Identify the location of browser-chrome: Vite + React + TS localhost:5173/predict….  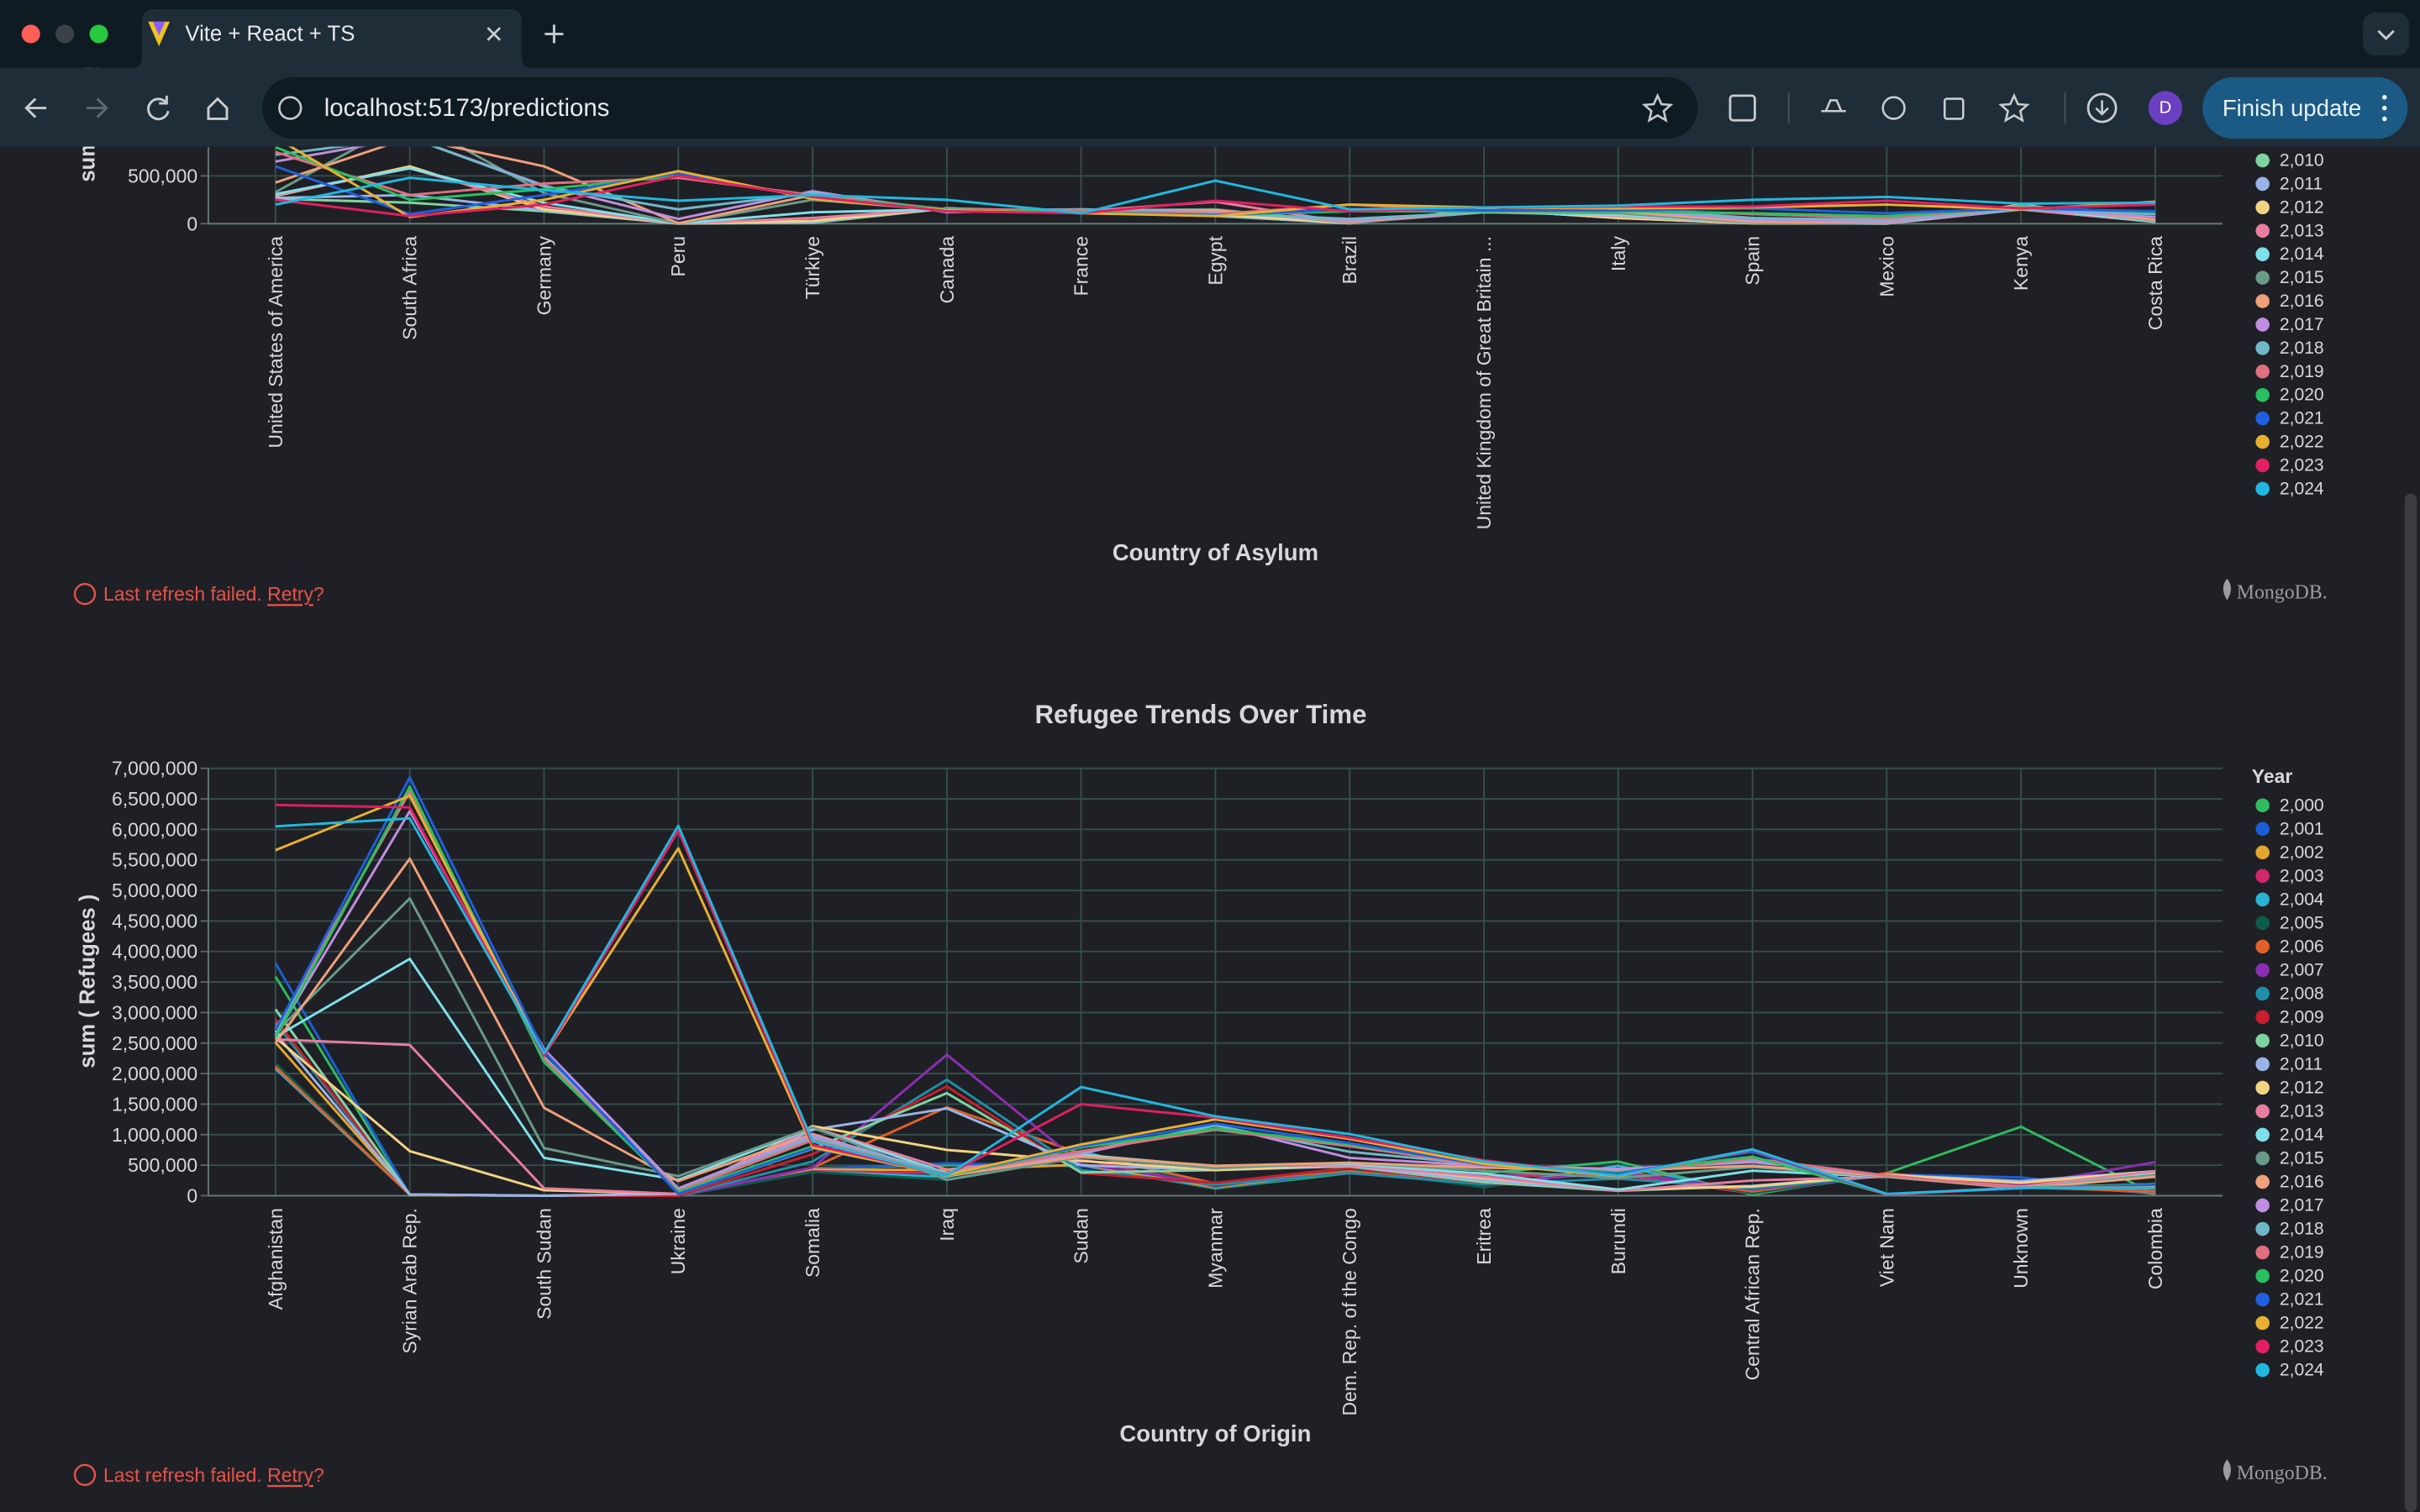
(1210, 73).